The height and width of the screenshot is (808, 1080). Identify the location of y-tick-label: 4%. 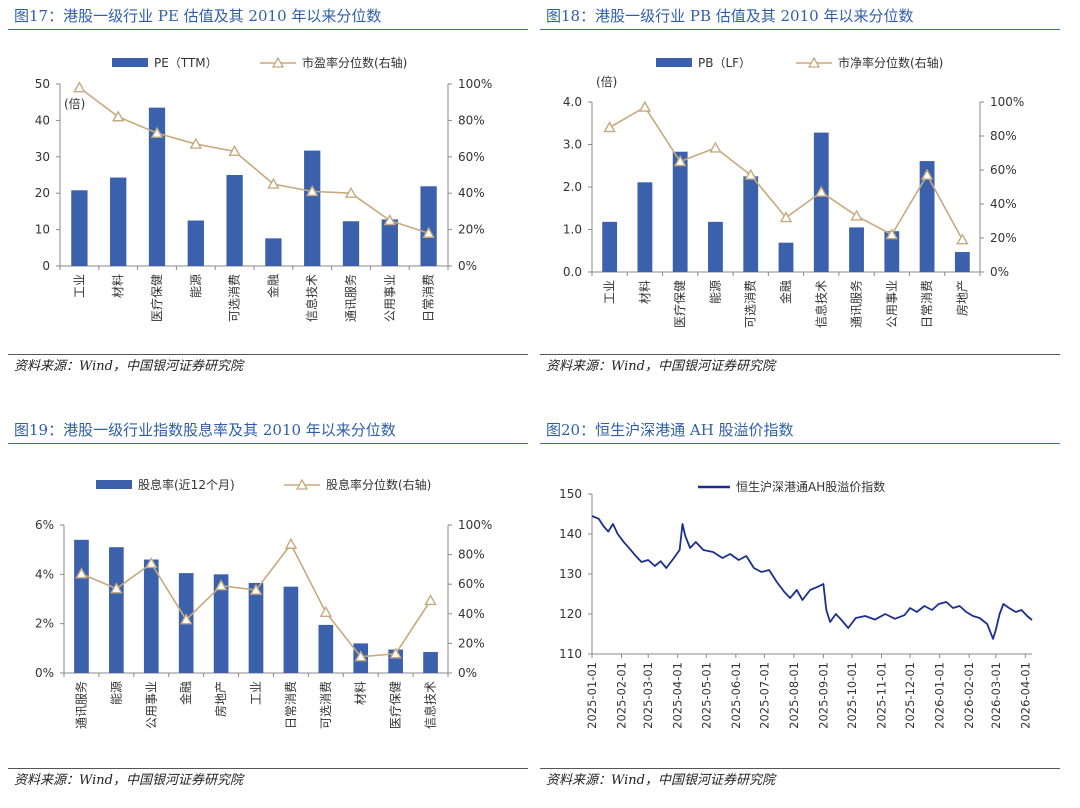
(44, 574).